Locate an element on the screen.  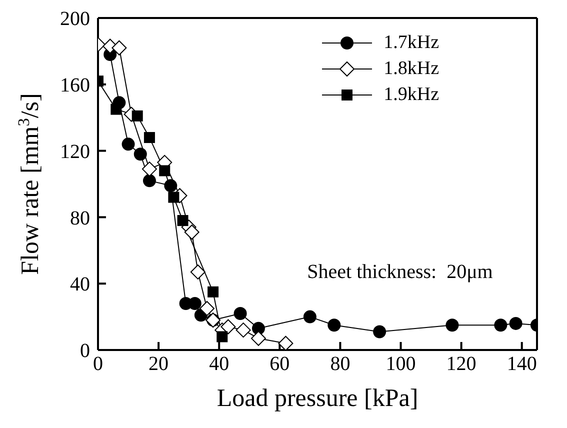
legend-label: 1.8kHz is located at coordinates (411, 69).